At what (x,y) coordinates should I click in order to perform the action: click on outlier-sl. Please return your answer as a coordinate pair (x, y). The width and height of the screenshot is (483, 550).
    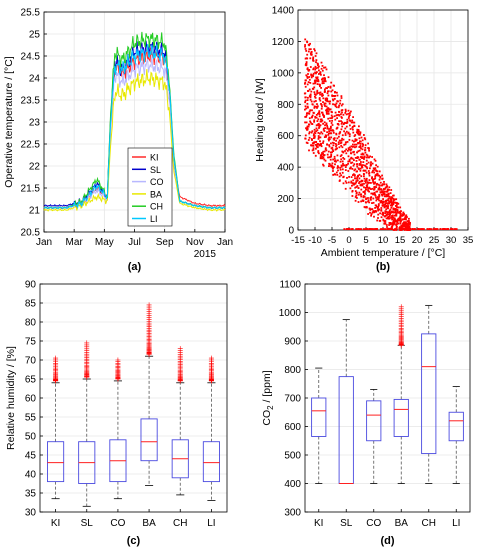
    Looking at the image, I should click on (87, 343).